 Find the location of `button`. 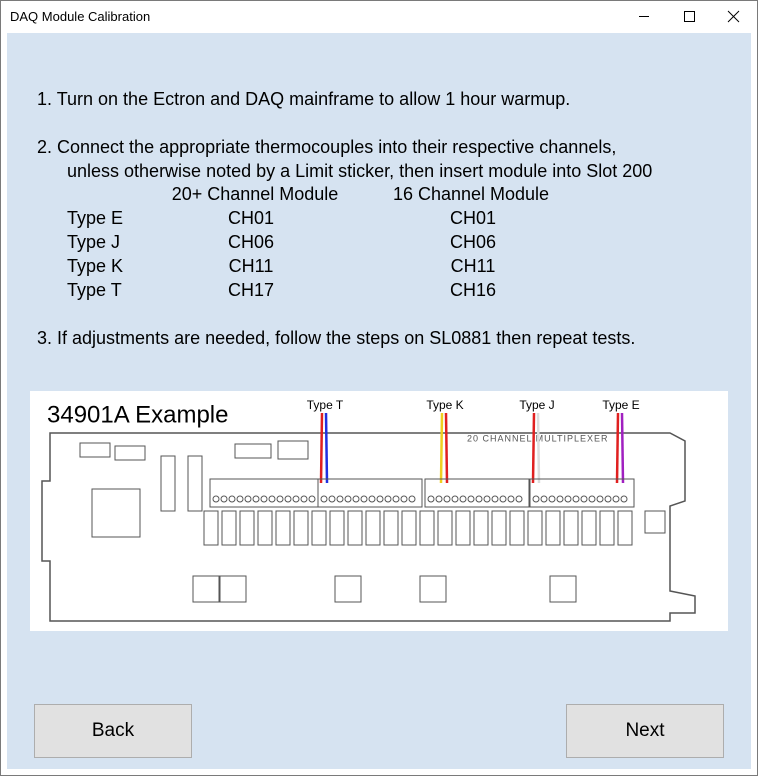

button is located at coordinates (655, 522).